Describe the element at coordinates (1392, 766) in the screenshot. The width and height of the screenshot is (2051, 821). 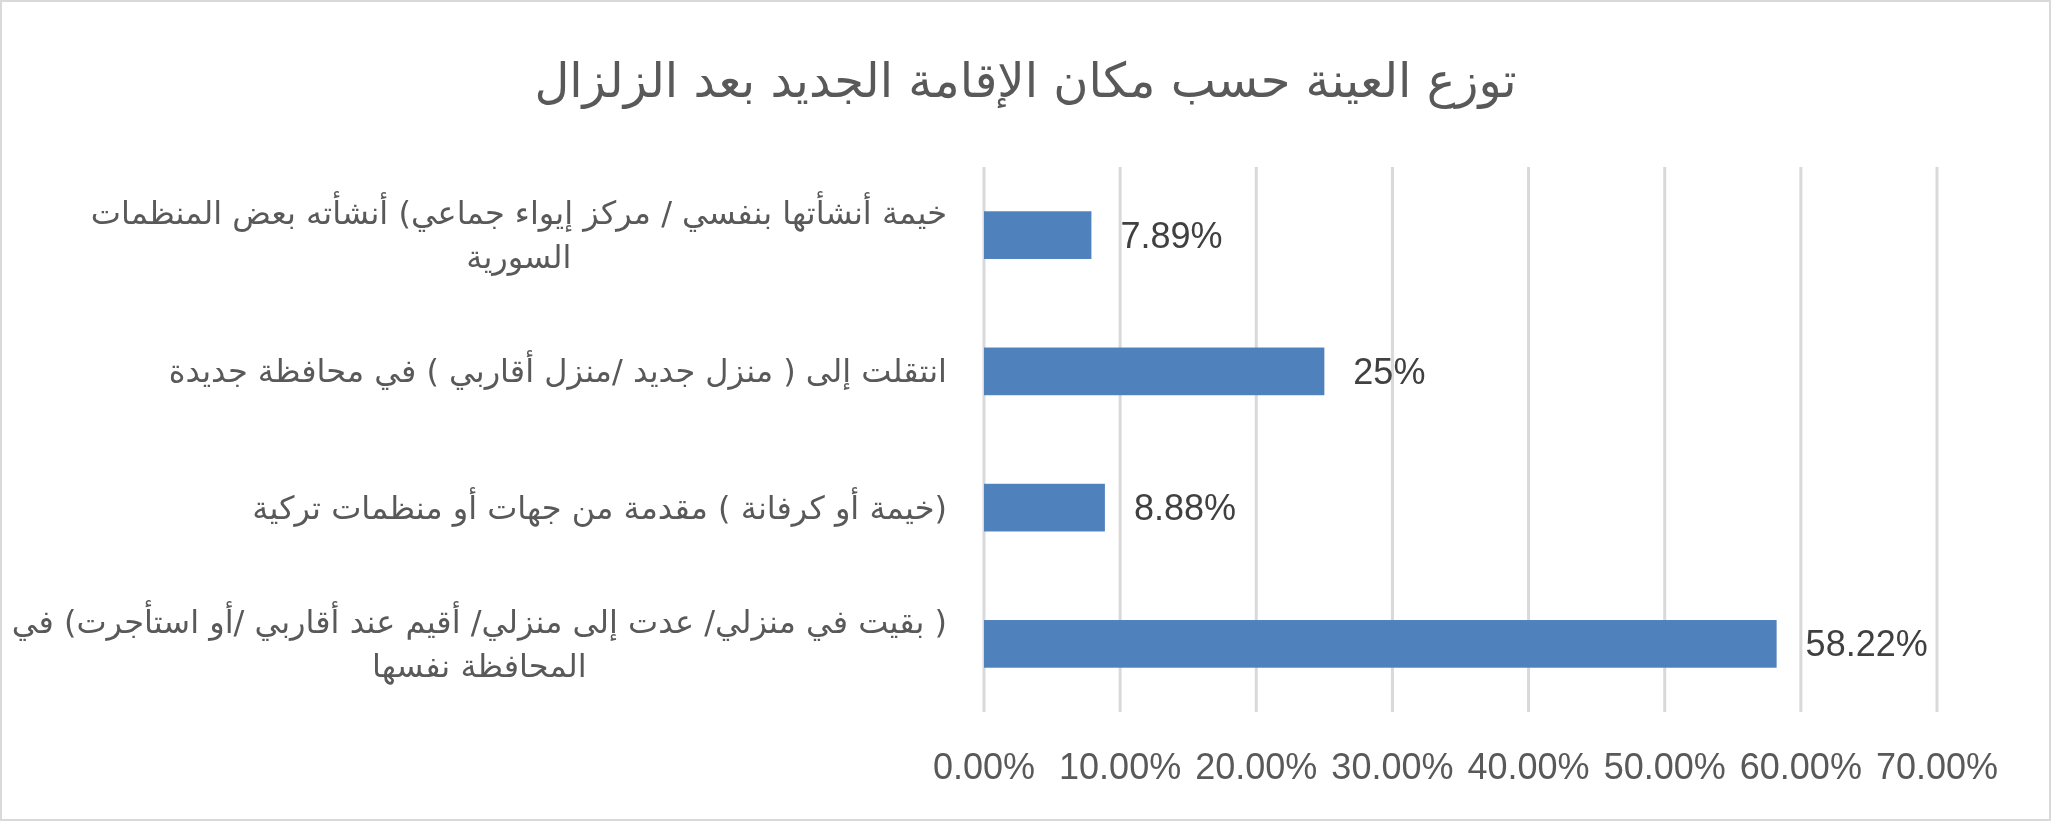
I see `x-tick-label: 30.00%` at that location.